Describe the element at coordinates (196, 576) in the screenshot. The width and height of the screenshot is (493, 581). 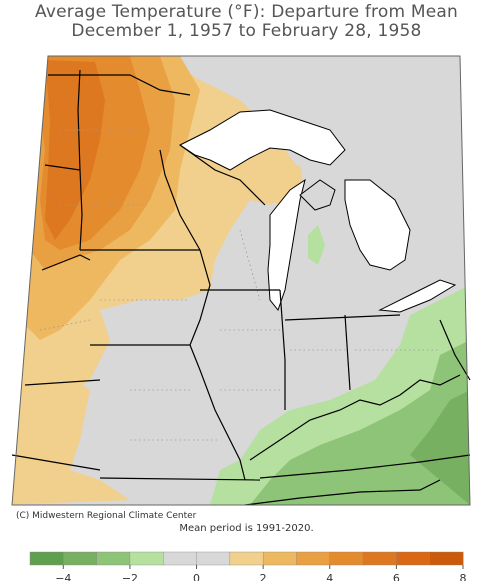
I see `legend-tick-label: 0` at that location.